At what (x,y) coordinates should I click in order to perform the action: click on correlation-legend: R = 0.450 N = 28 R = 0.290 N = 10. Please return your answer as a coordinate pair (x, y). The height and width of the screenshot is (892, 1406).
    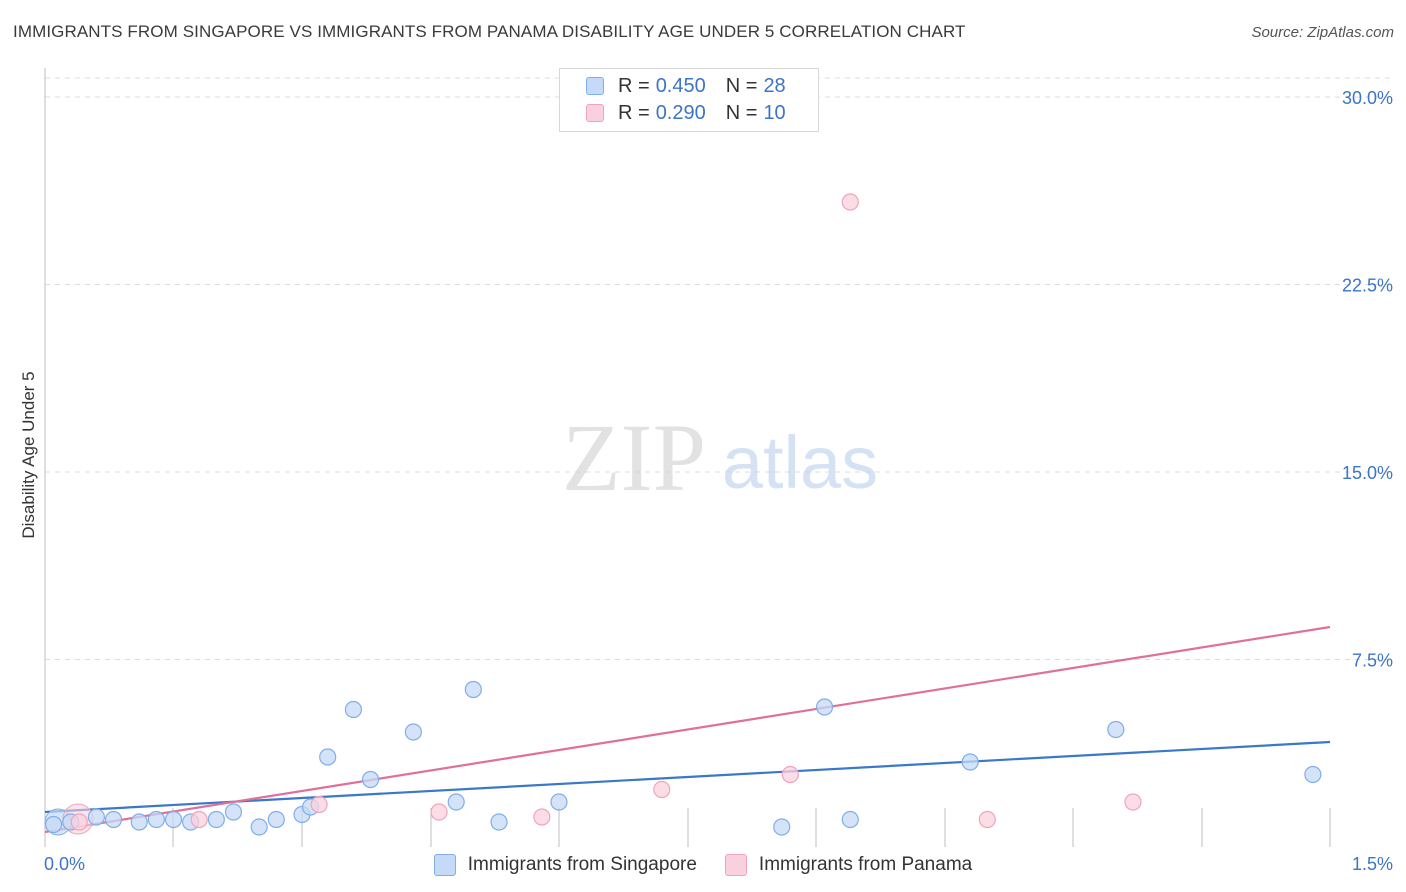
    Looking at the image, I should click on (689, 100).